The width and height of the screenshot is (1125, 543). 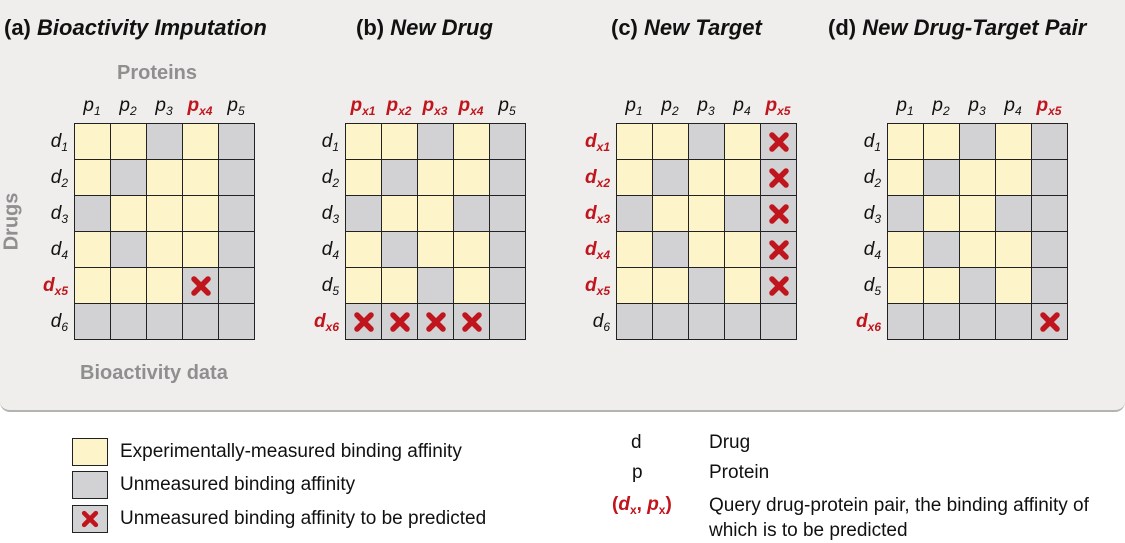 What do you see at coordinates (370, 27) in the screenshot?
I see `panel-number: (b)` at bounding box center [370, 27].